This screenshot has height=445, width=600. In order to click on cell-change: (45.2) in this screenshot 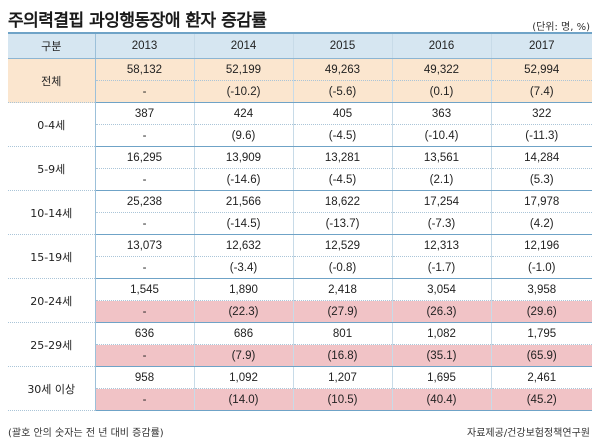, I will do `click(541, 399)`.